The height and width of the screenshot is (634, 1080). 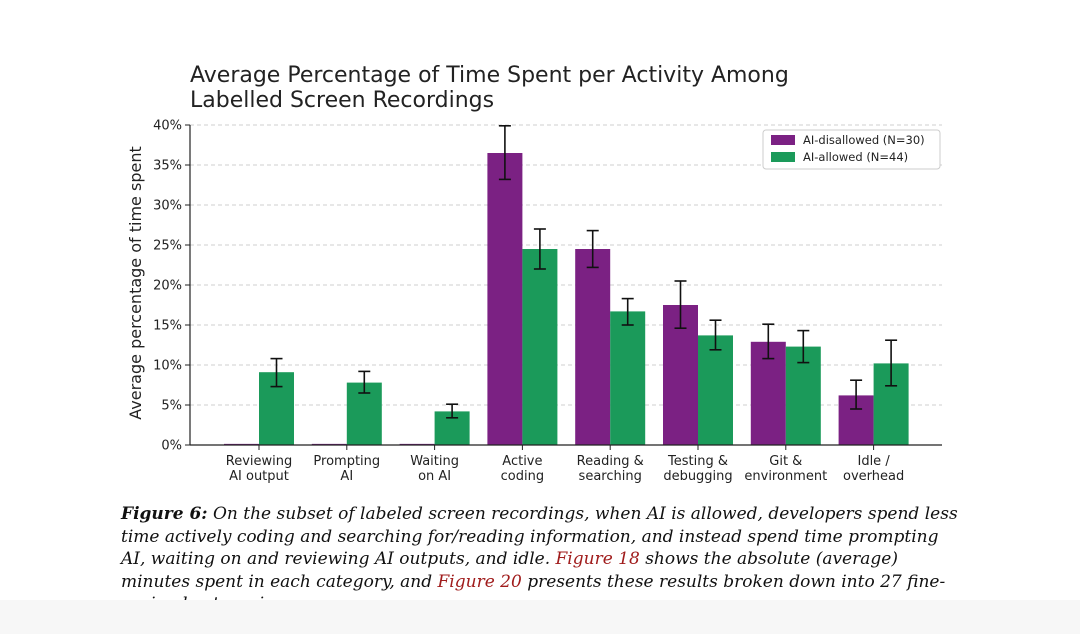 I want to click on legend-label: AI-allowed (N=44), so click(x=855, y=157).